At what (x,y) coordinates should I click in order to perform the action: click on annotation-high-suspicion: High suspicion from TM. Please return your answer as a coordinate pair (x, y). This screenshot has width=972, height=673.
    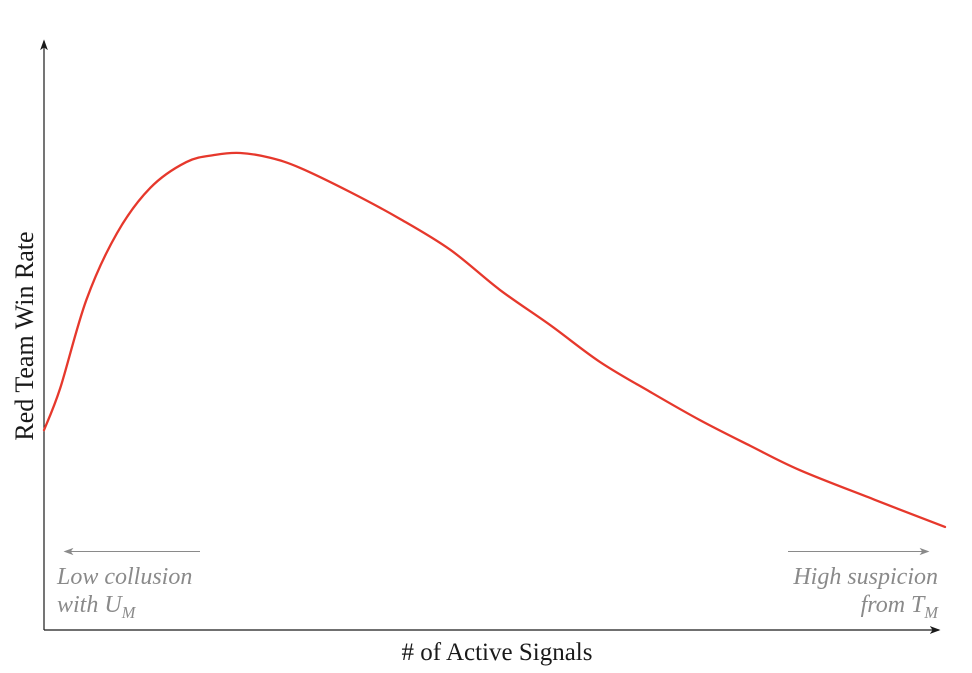
    Looking at the image, I should click on (865, 595).